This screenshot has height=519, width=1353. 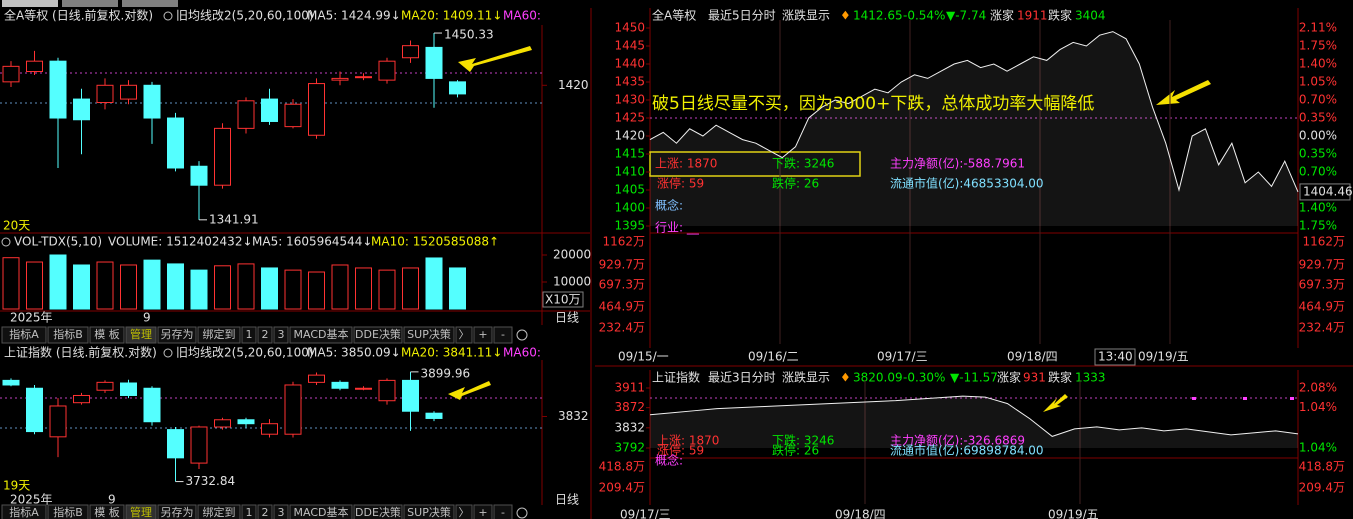 I want to click on toolbar-label: -, so click(x=503, y=512).